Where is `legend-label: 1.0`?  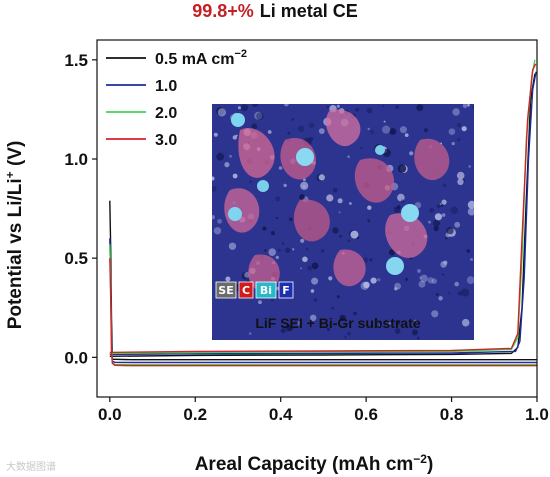 legend-label: 1.0 is located at coordinates (166, 86).